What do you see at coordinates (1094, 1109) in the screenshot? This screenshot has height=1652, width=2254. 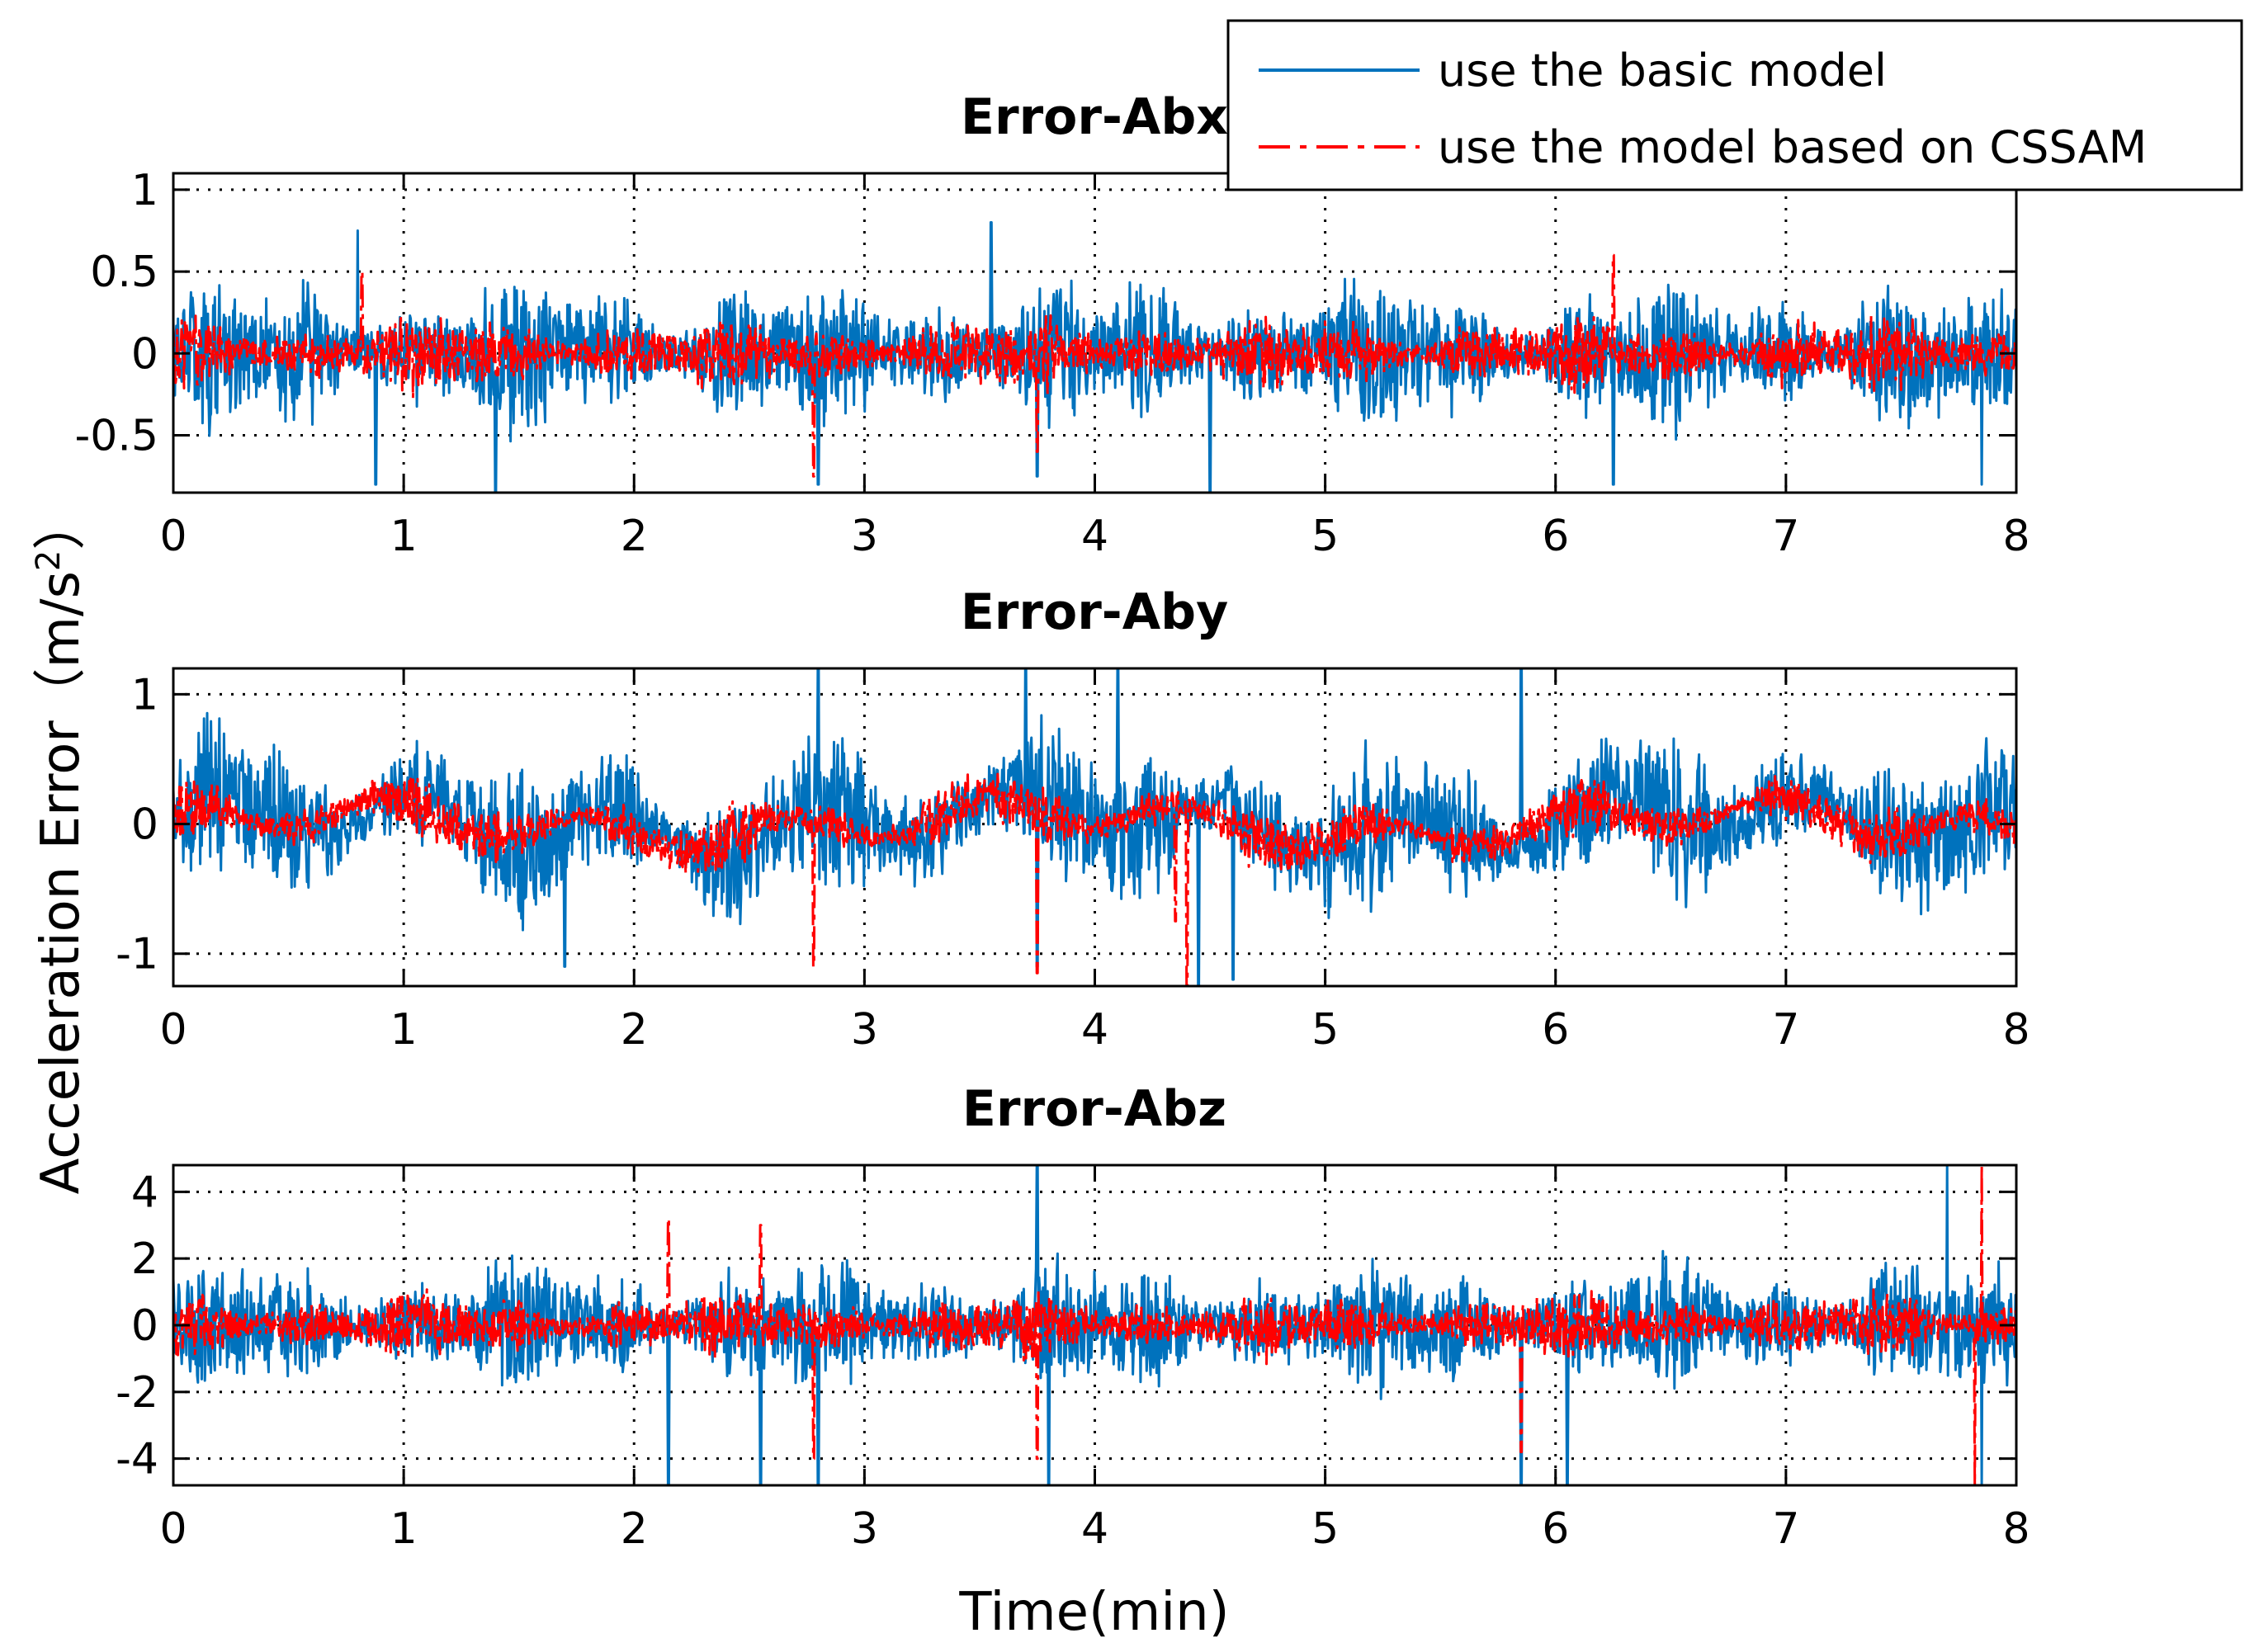 I see `subplot-title: Error-Abz` at bounding box center [1094, 1109].